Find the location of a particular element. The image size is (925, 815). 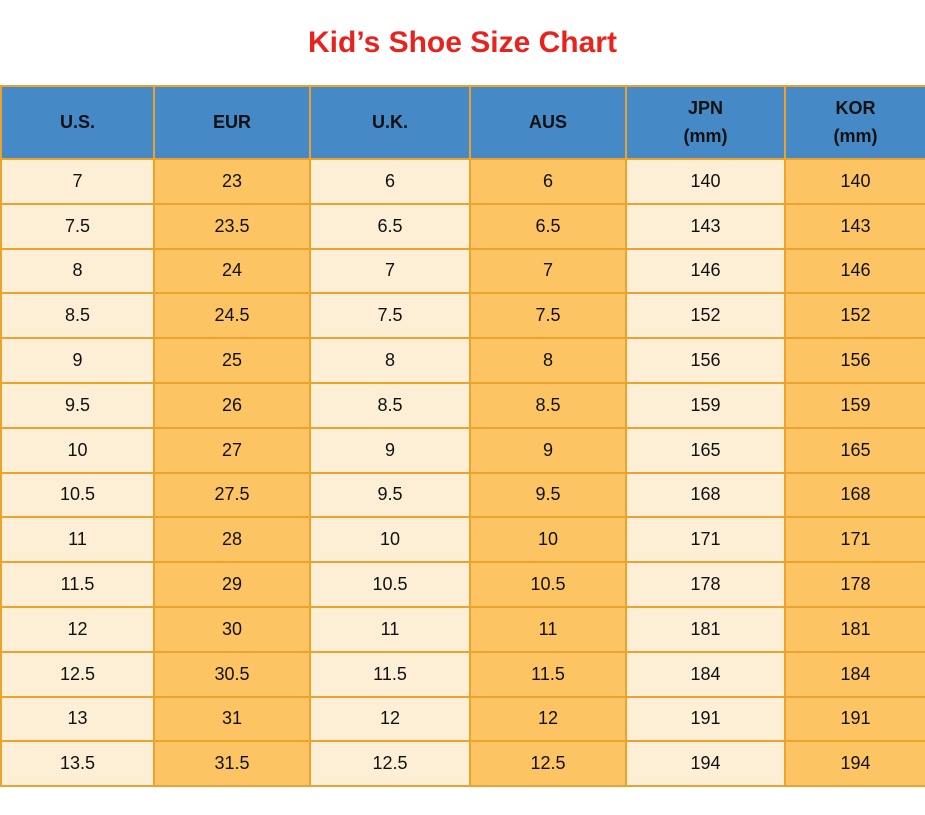

size-cell: 184 is located at coordinates (854, 674).